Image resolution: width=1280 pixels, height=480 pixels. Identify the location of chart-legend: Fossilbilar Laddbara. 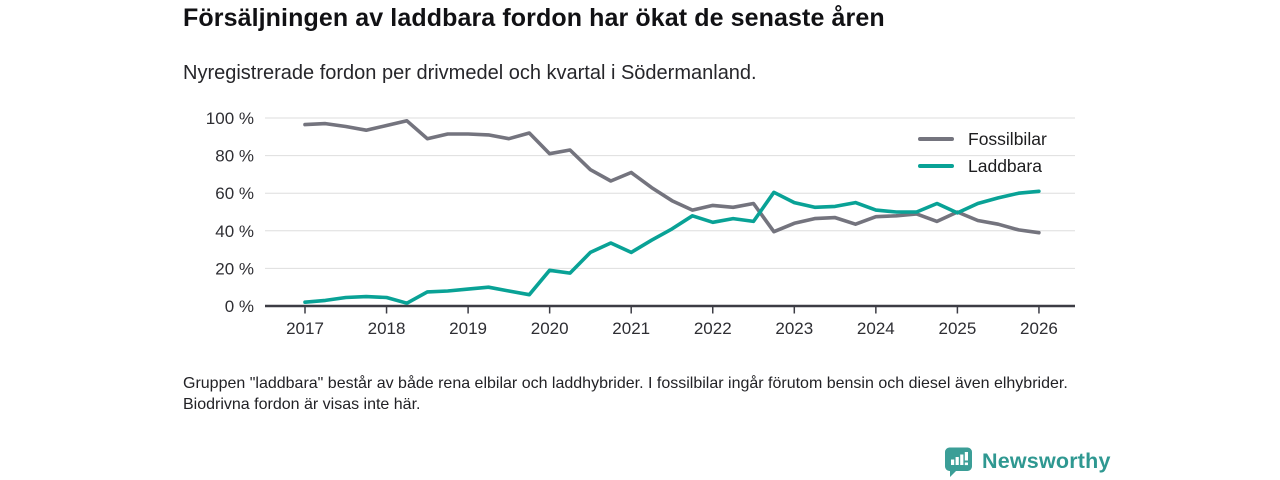
(982, 152).